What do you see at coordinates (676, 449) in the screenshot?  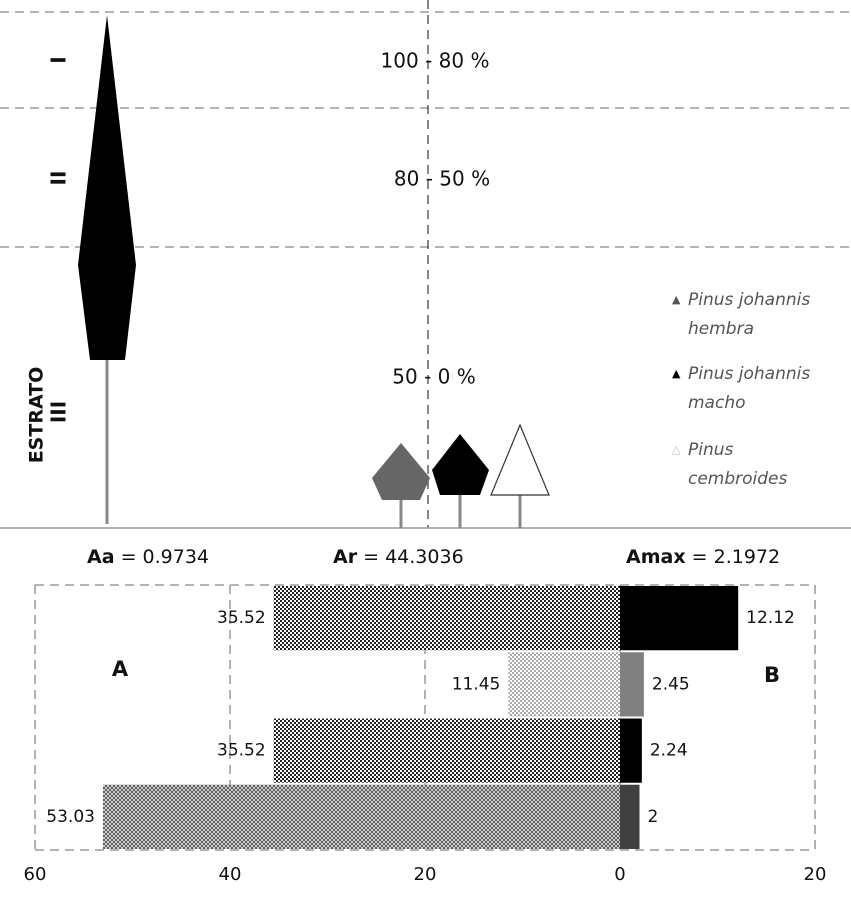 I see `legend-marker: △` at bounding box center [676, 449].